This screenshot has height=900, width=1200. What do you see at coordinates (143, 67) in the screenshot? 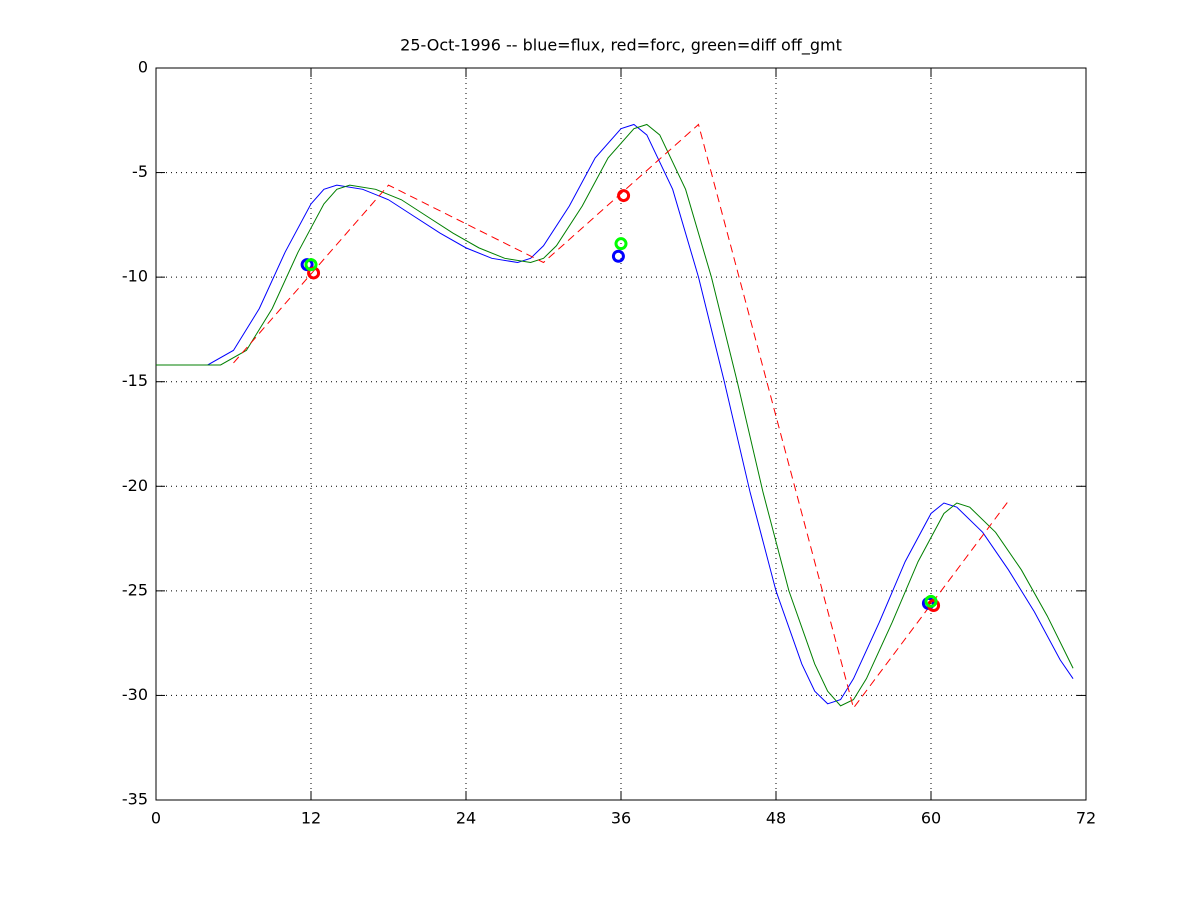
I see `y-tick-label: 0` at bounding box center [143, 67].